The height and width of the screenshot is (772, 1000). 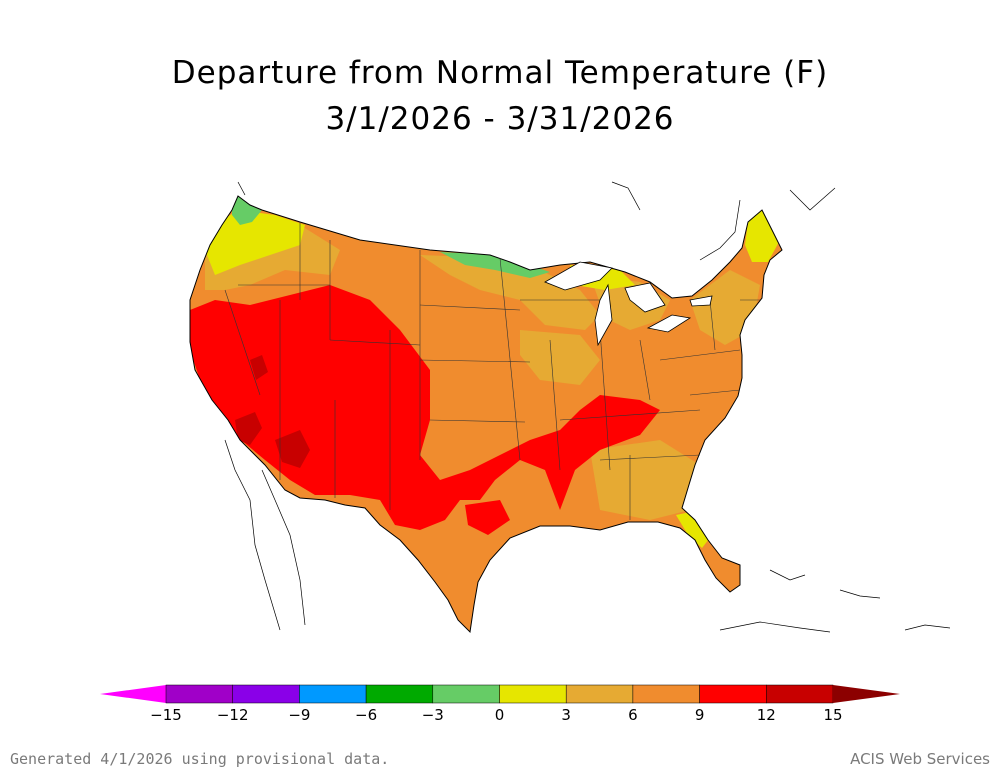 What do you see at coordinates (366, 715) in the screenshot?
I see `colorbar-tick-label: −6` at bounding box center [366, 715].